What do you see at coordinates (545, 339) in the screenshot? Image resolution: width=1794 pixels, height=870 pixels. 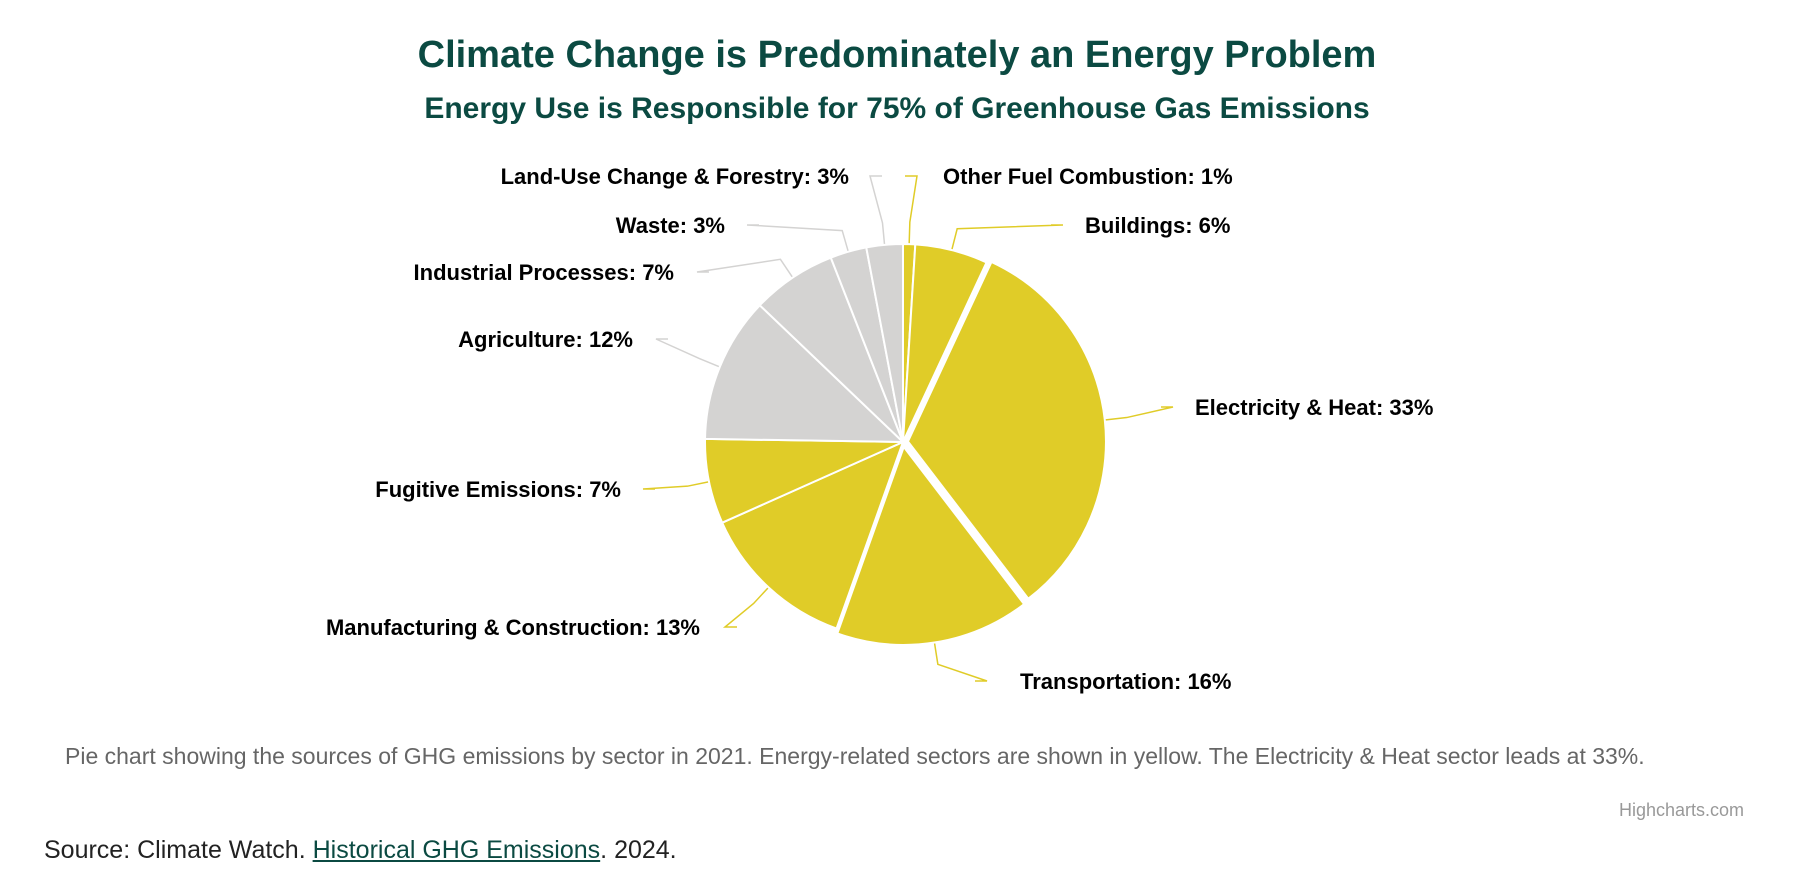 I see `data-label: Agriculture: 12%` at bounding box center [545, 339].